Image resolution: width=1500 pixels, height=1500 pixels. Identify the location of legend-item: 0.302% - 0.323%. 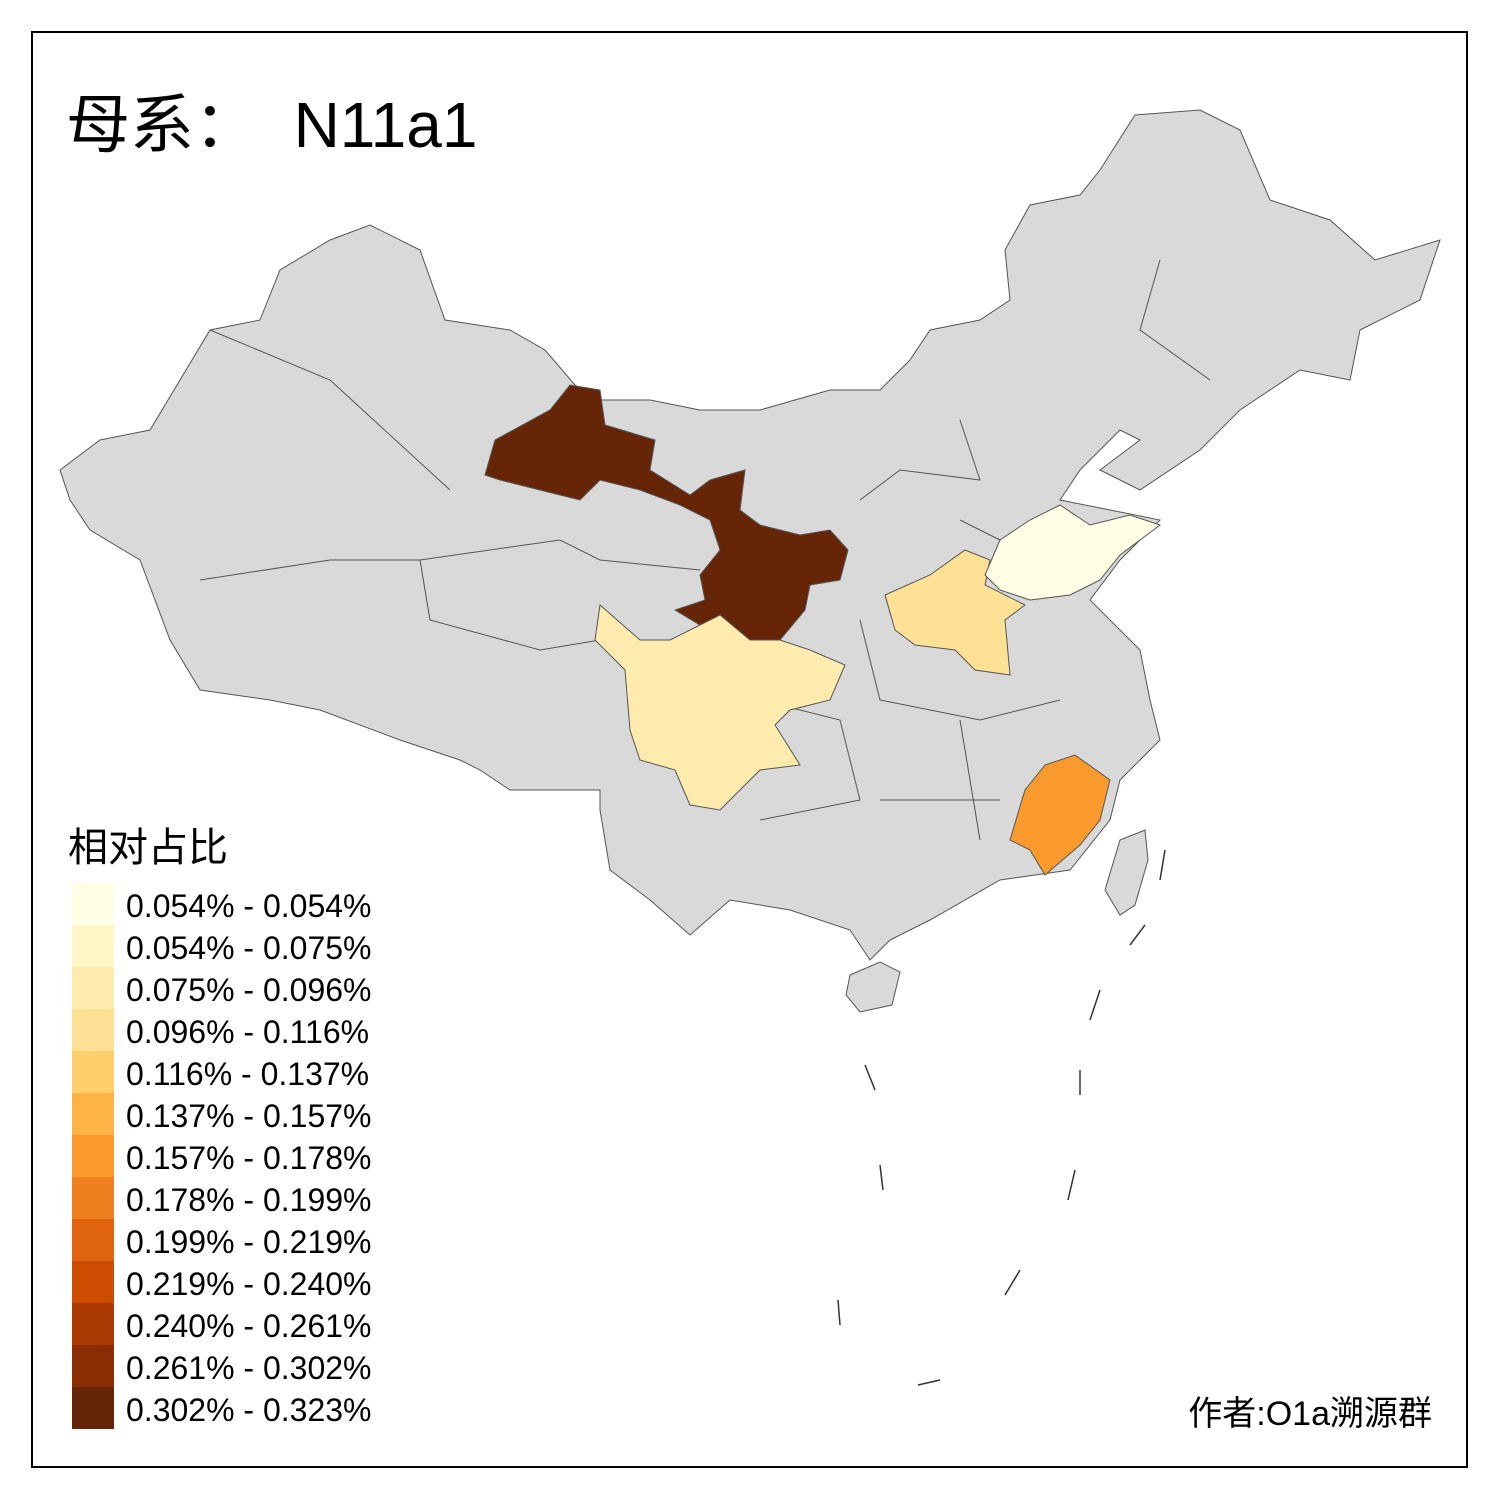
(222, 1408).